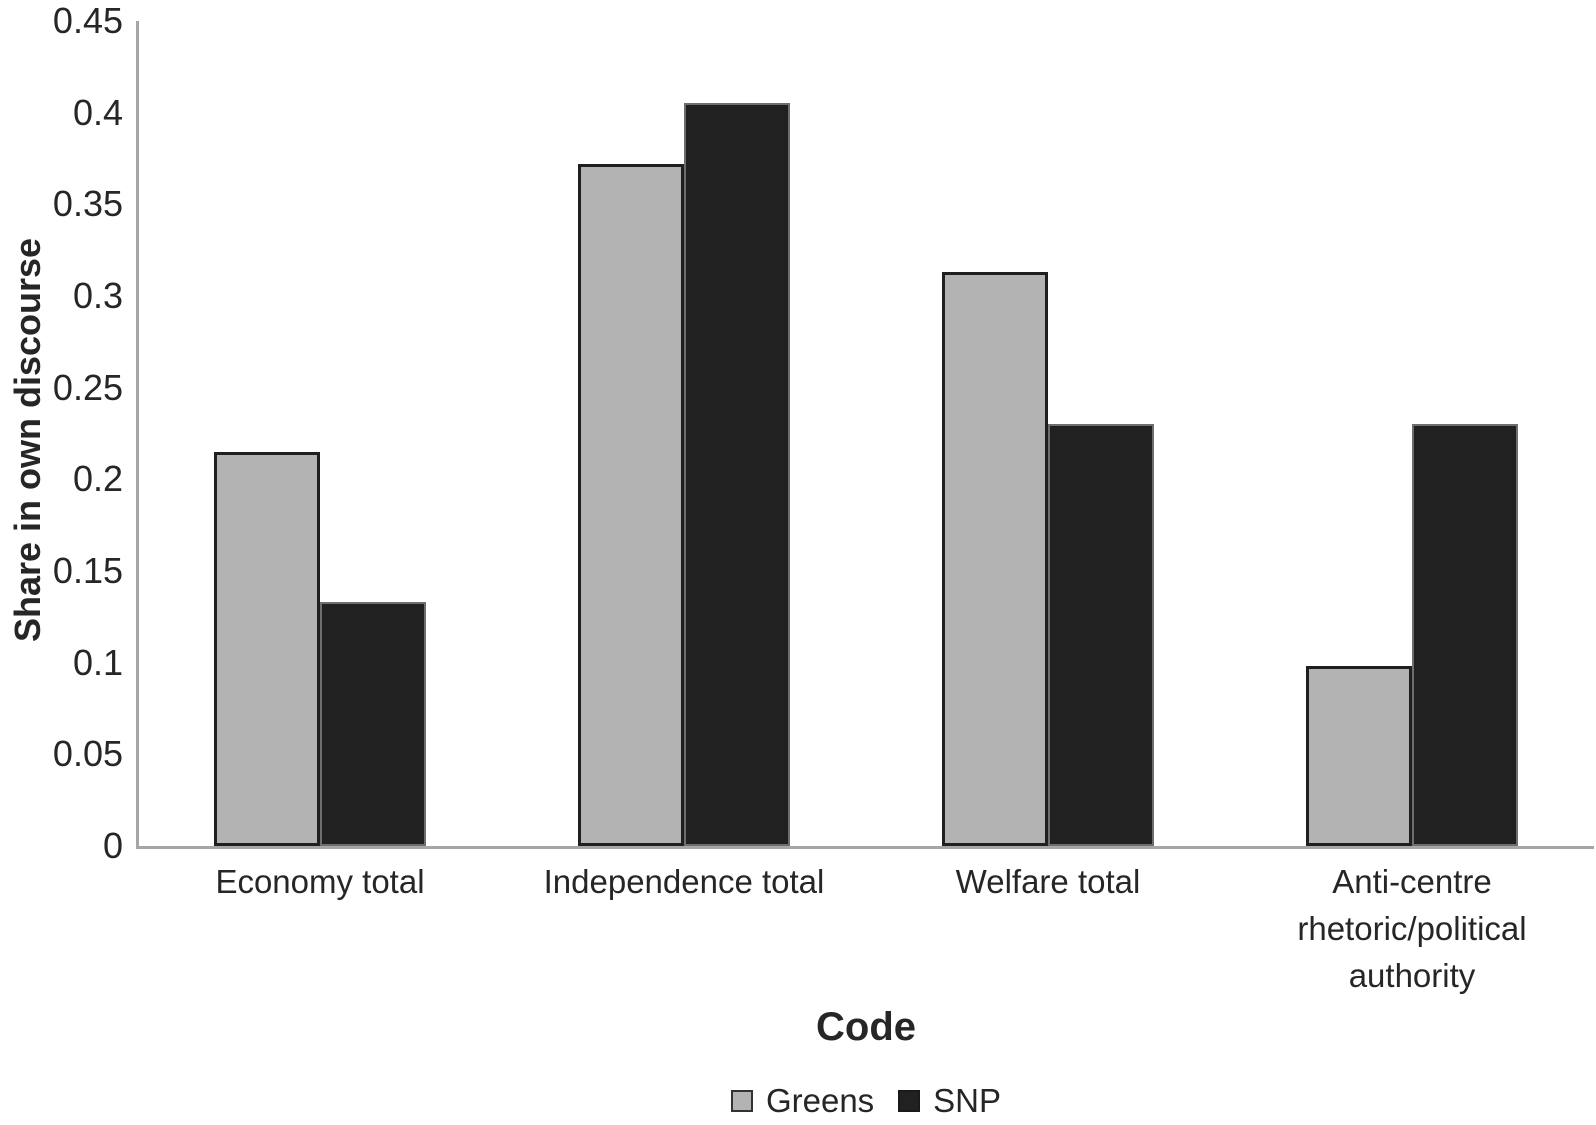  I want to click on legend-label-greens: Greens, so click(820, 1100).